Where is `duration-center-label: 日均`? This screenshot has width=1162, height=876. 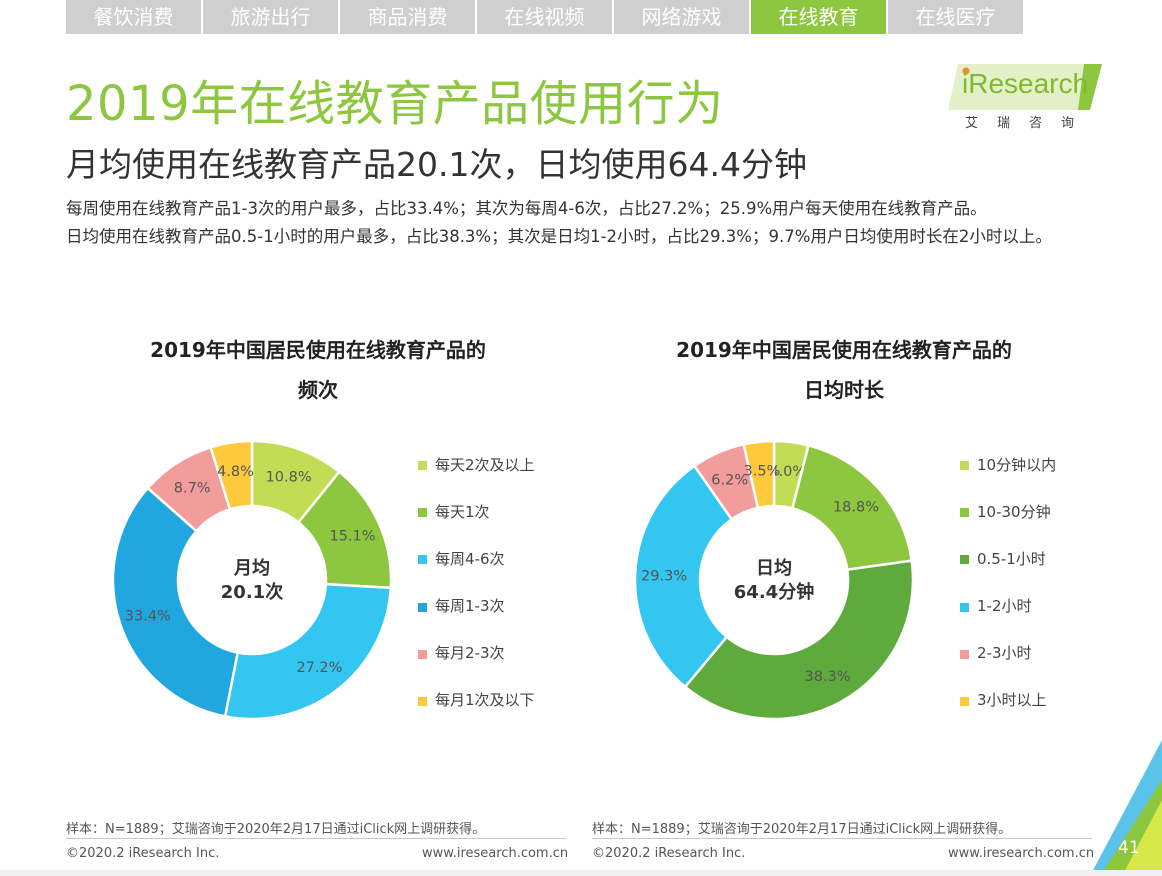
duration-center-label: 日均 is located at coordinates (774, 568).